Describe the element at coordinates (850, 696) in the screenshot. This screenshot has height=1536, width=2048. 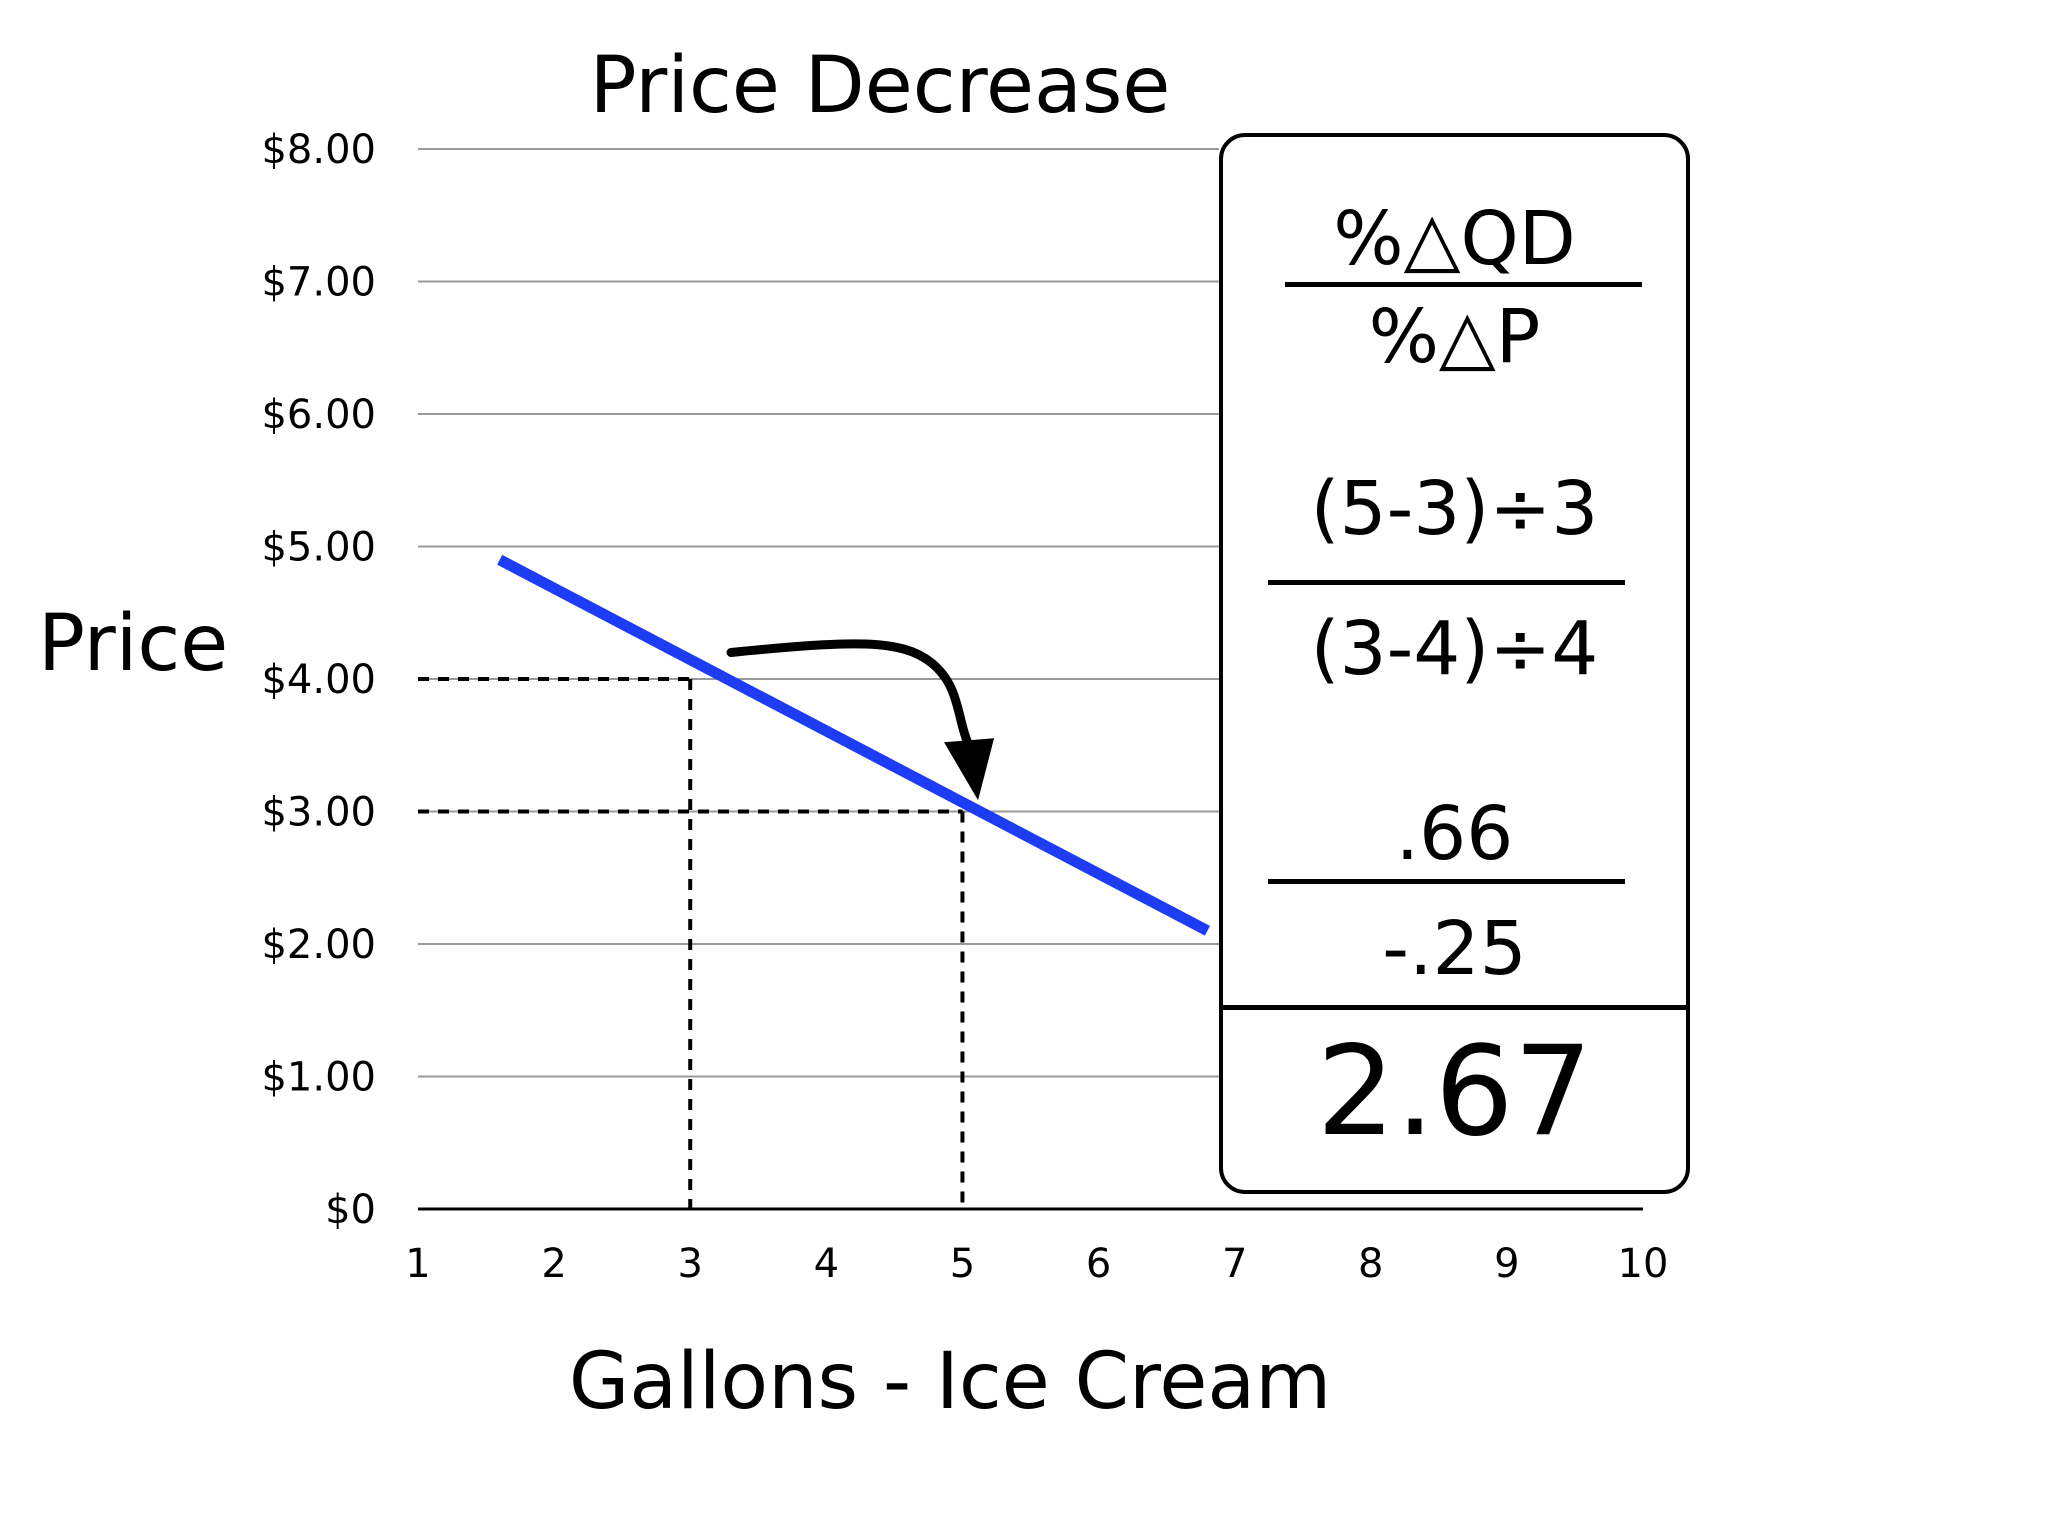
I see `arrow-path` at that location.